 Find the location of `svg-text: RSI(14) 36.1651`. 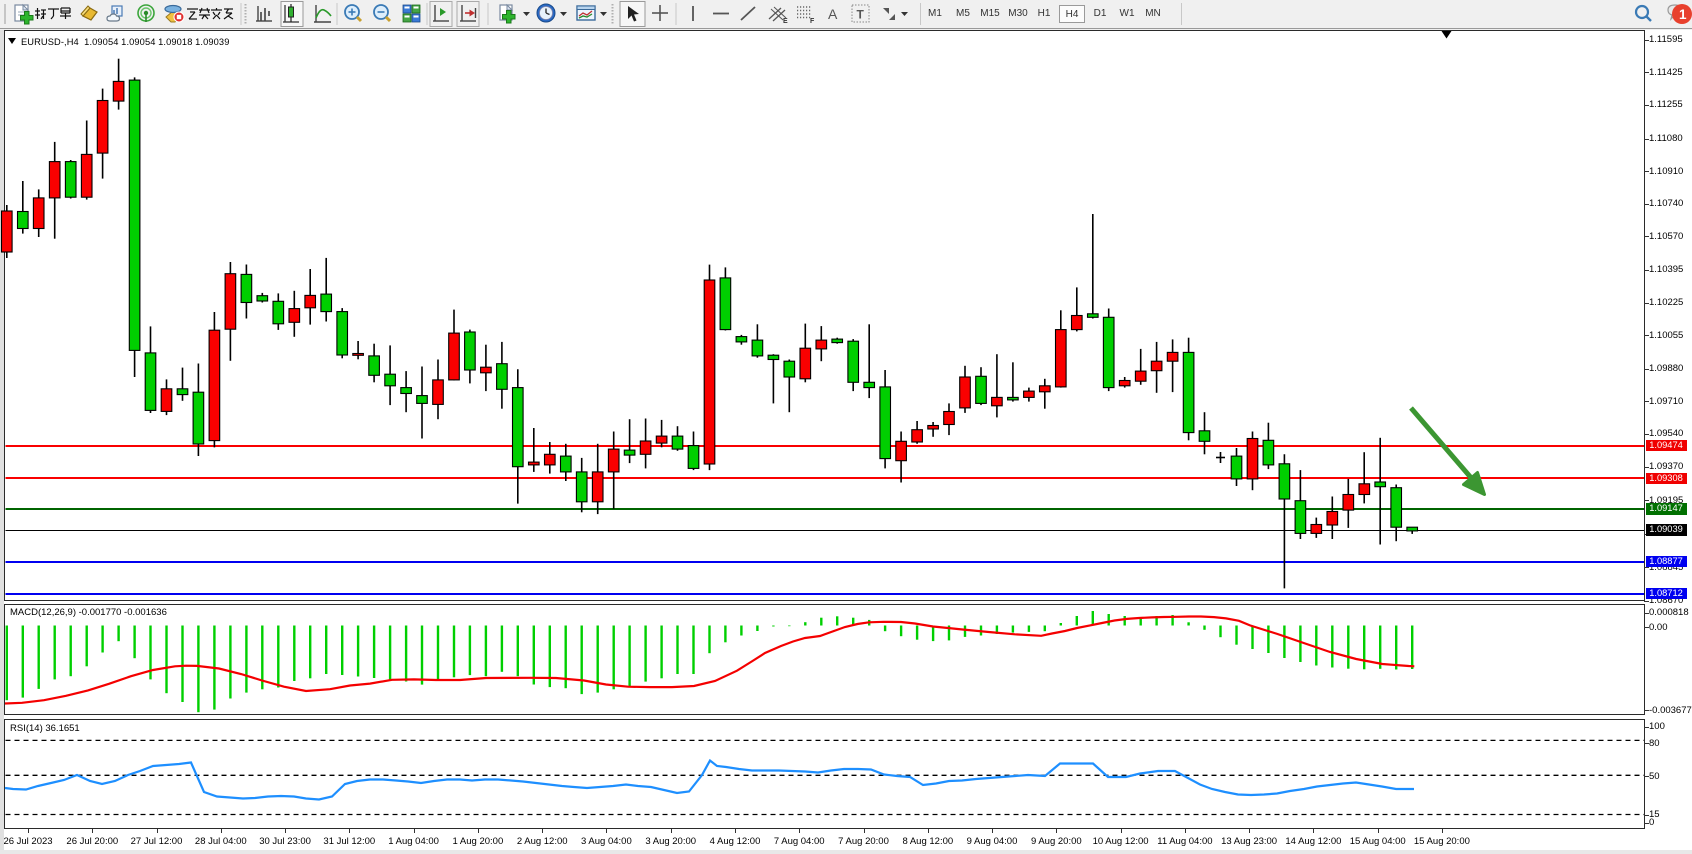

svg-text: RSI(14) 36.1651 is located at coordinates (45, 728).